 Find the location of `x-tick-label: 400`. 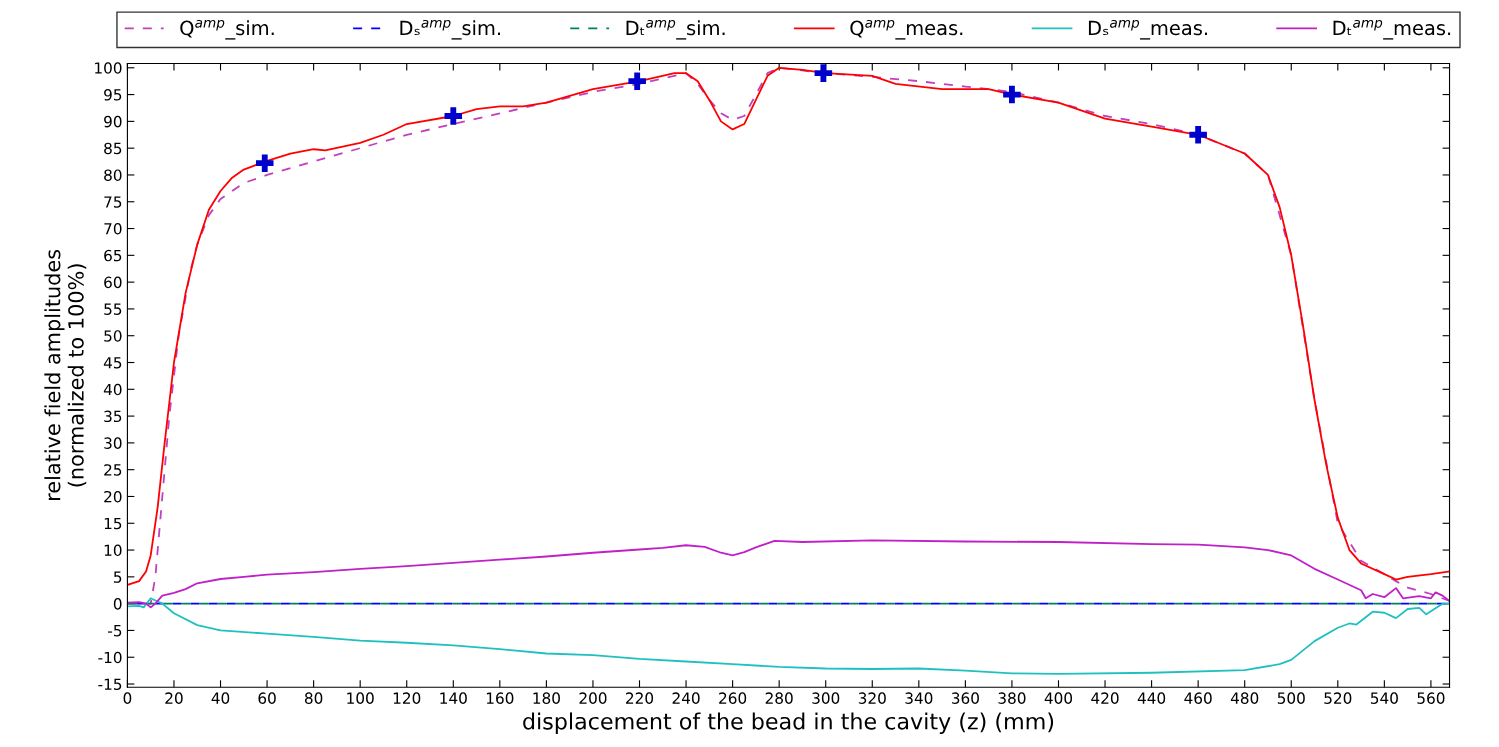

x-tick-label: 400 is located at coordinates (1058, 698).